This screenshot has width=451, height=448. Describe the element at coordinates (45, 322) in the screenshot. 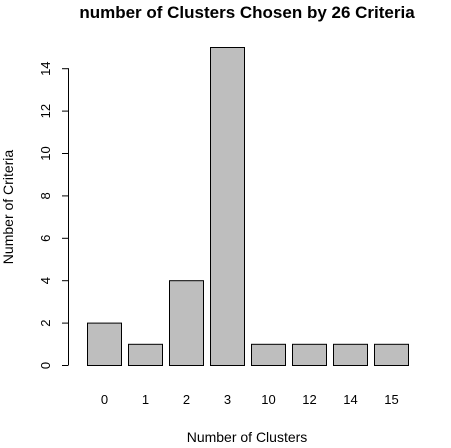

I see `y-tick-label: 2` at that location.